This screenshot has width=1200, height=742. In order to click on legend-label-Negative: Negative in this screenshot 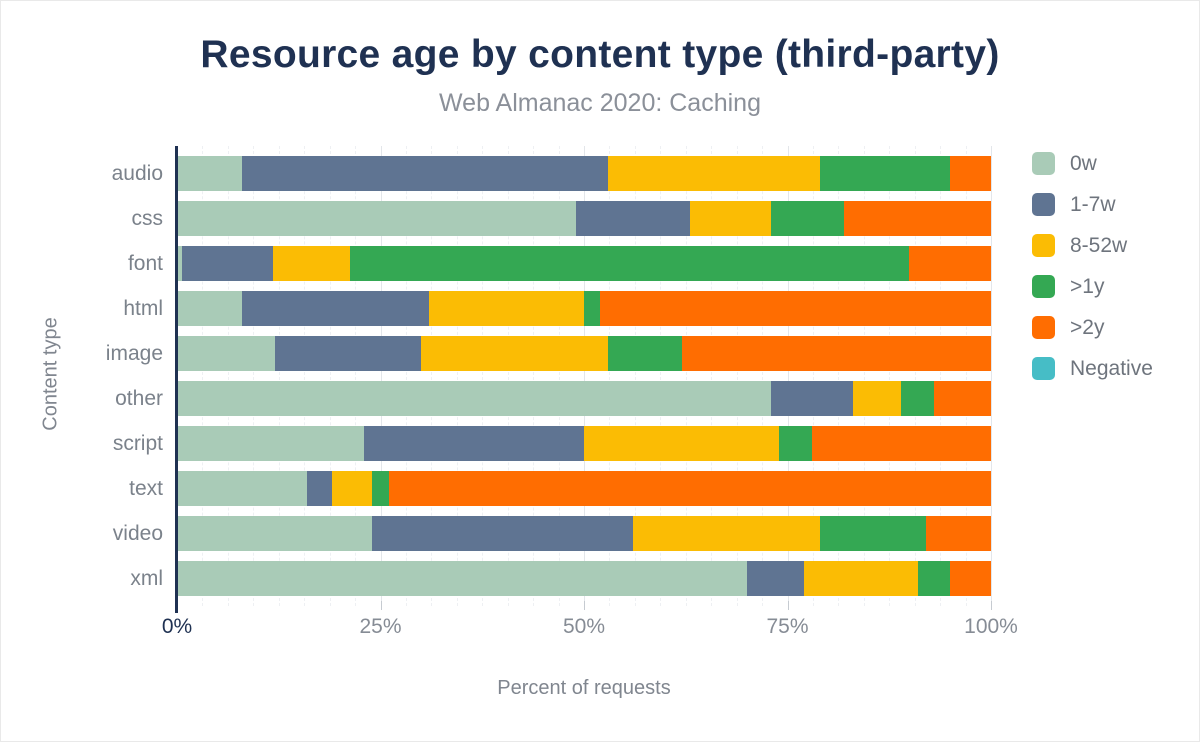, I will do `click(1111, 368)`.